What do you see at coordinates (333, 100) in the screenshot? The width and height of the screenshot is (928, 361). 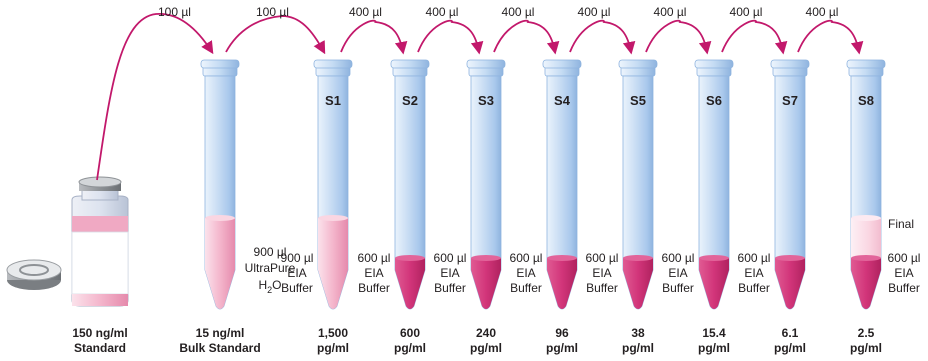 I see `tube-label: S1` at bounding box center [333, 100].